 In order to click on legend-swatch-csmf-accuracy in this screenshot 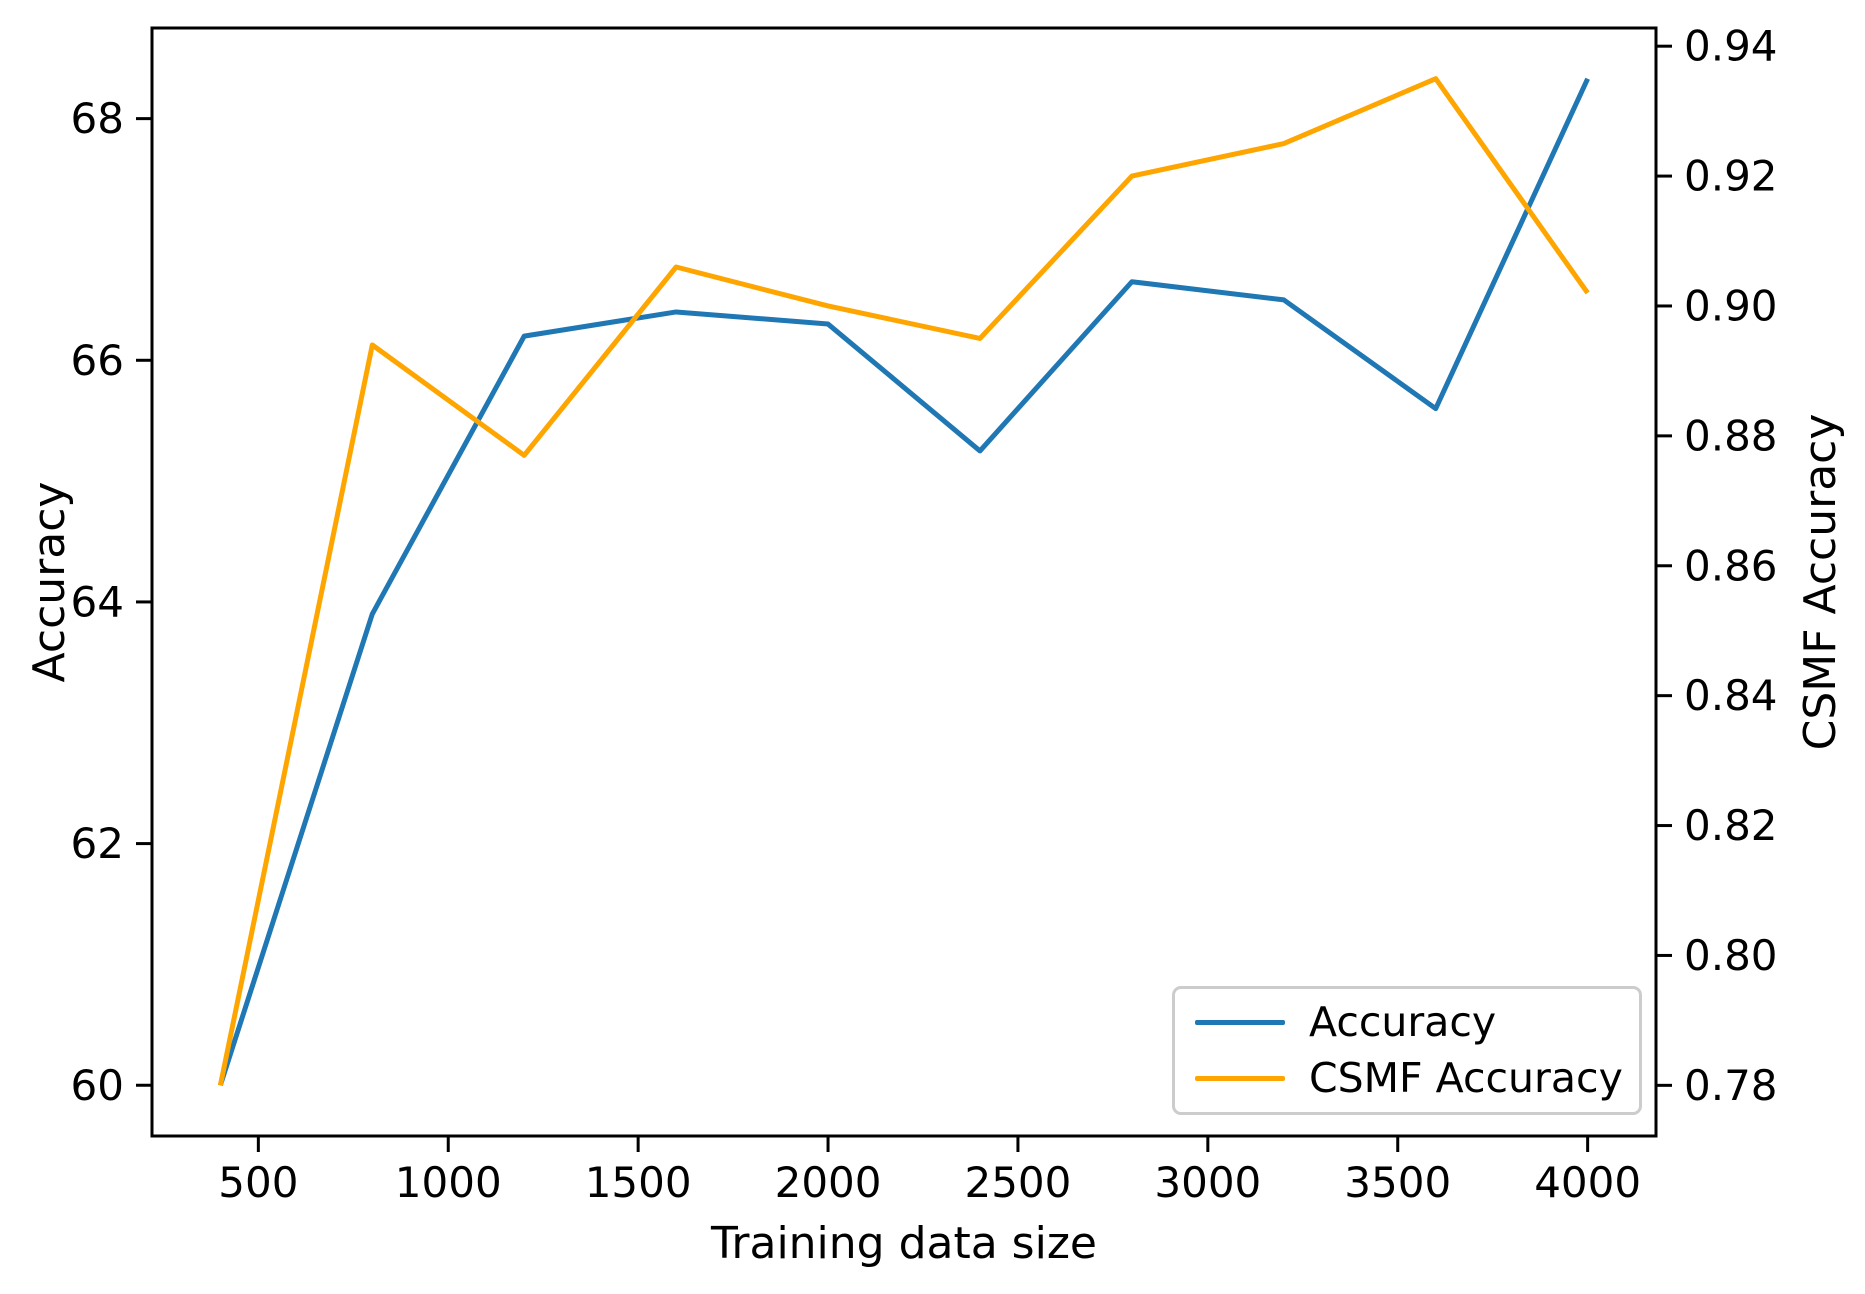, I will do `click(1240, 1079)`.